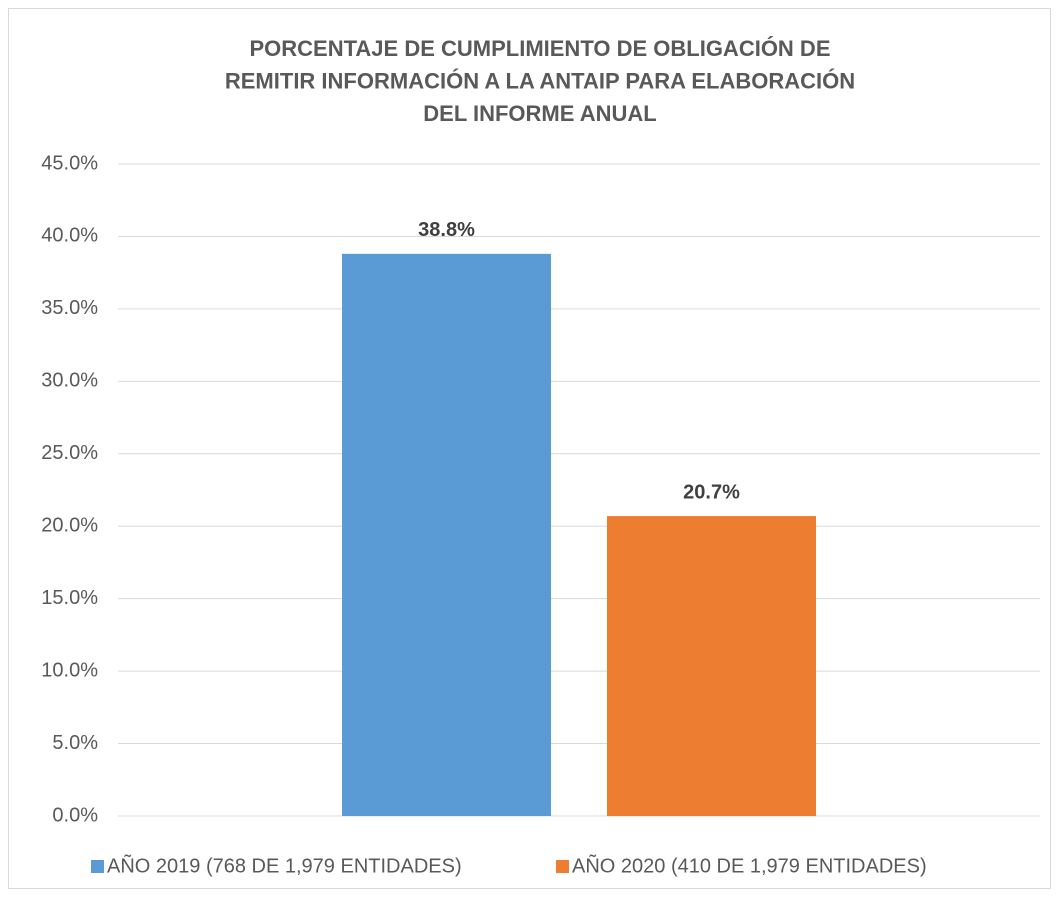 The height and width of the screenshot is (897, 1059). Describe the element at coordinates (711, 492) in the screenshot. I see `data-label: 20.7%` at that location.